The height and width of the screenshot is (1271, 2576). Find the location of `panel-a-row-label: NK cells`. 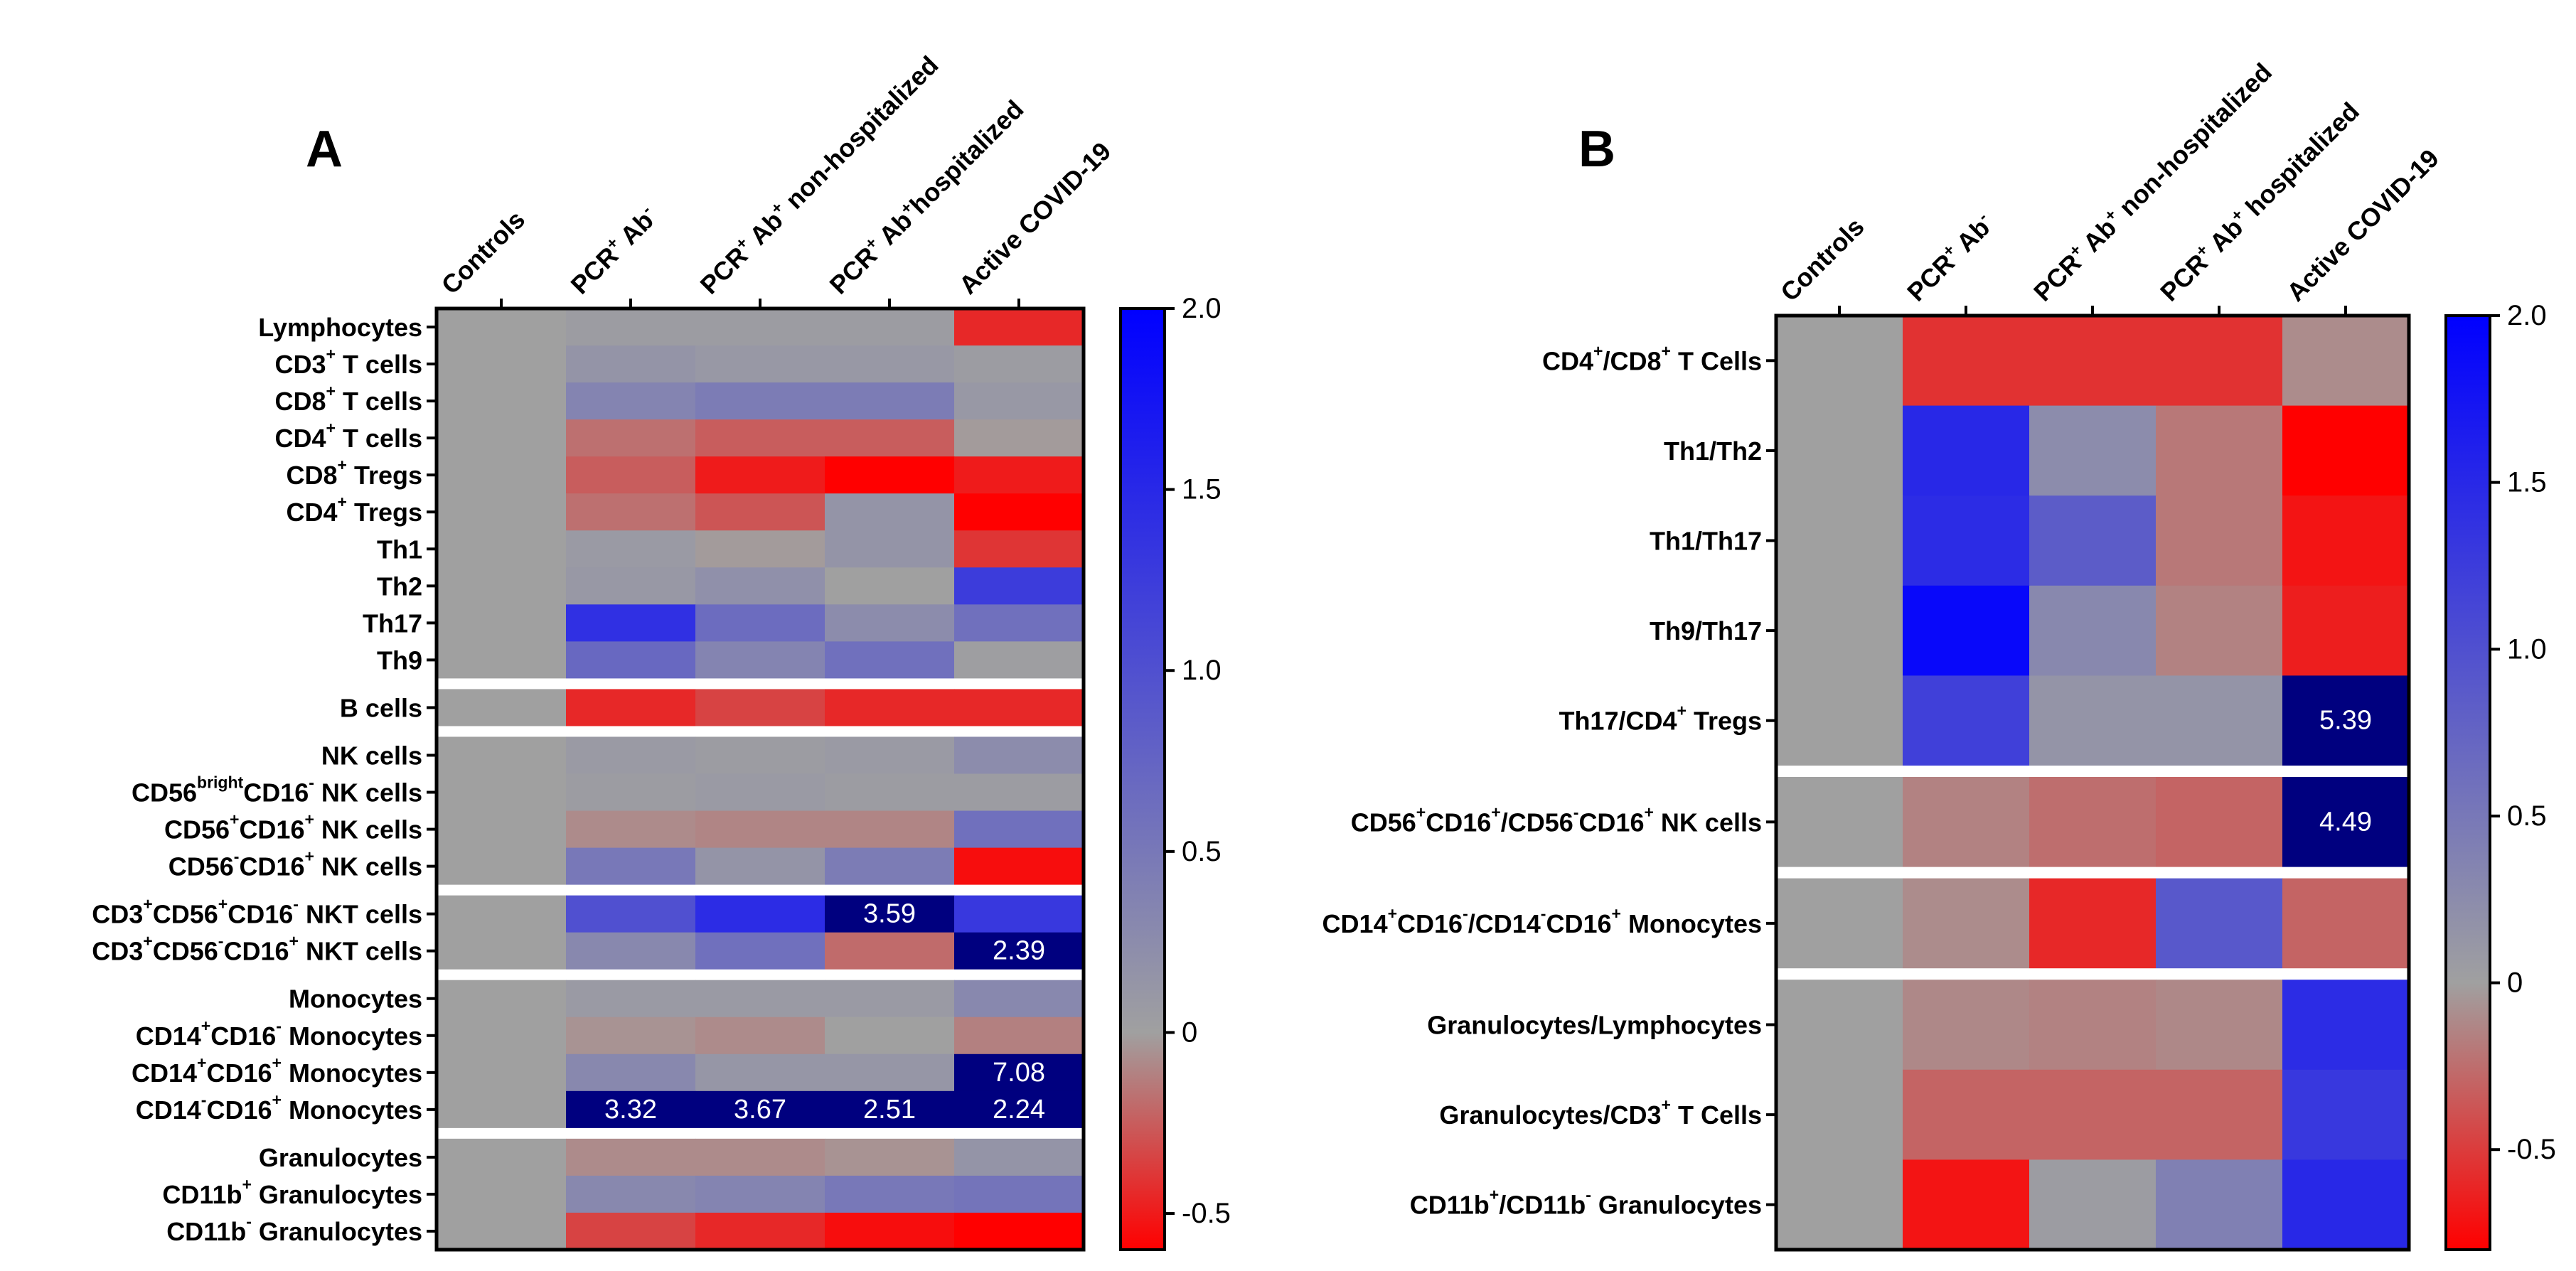

panel-a-row-label: NK cells is located at coordinates (371, 755).